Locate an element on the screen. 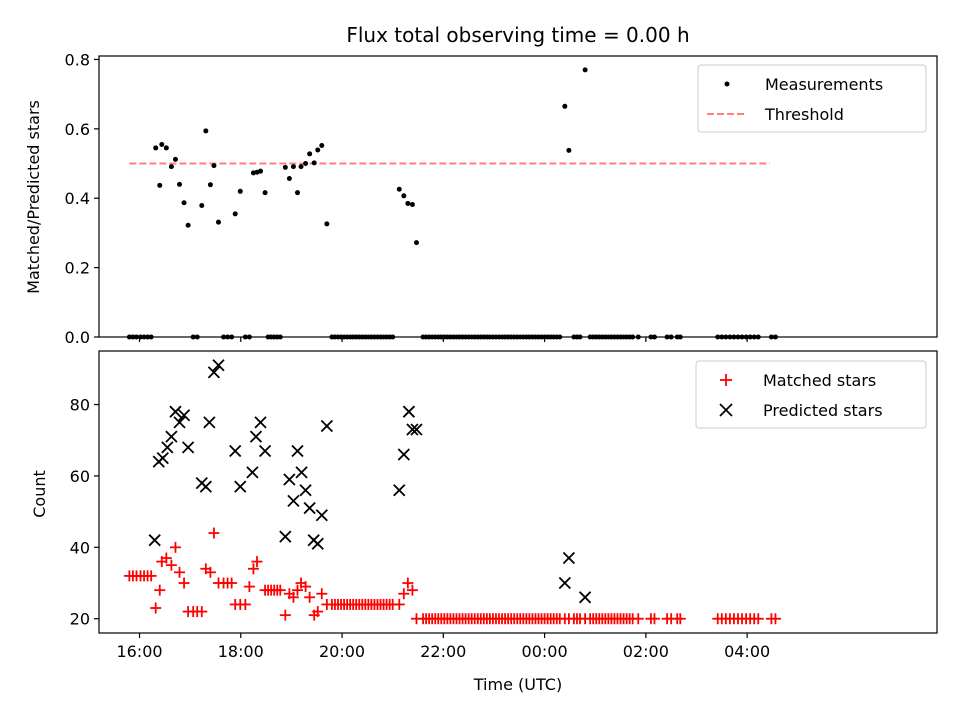 The height and width of the screenshot is (720, 960). top-x-axis is located at coordinates (443, 339).